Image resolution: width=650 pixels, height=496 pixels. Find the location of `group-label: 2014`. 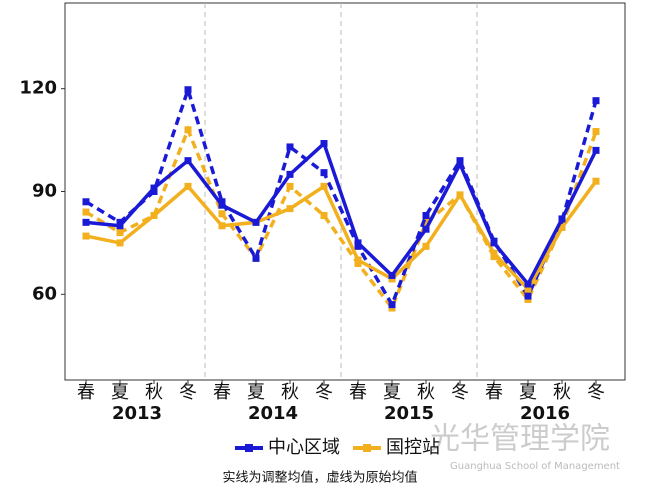

group-label: 2014 is located at coordinates (273, 413).